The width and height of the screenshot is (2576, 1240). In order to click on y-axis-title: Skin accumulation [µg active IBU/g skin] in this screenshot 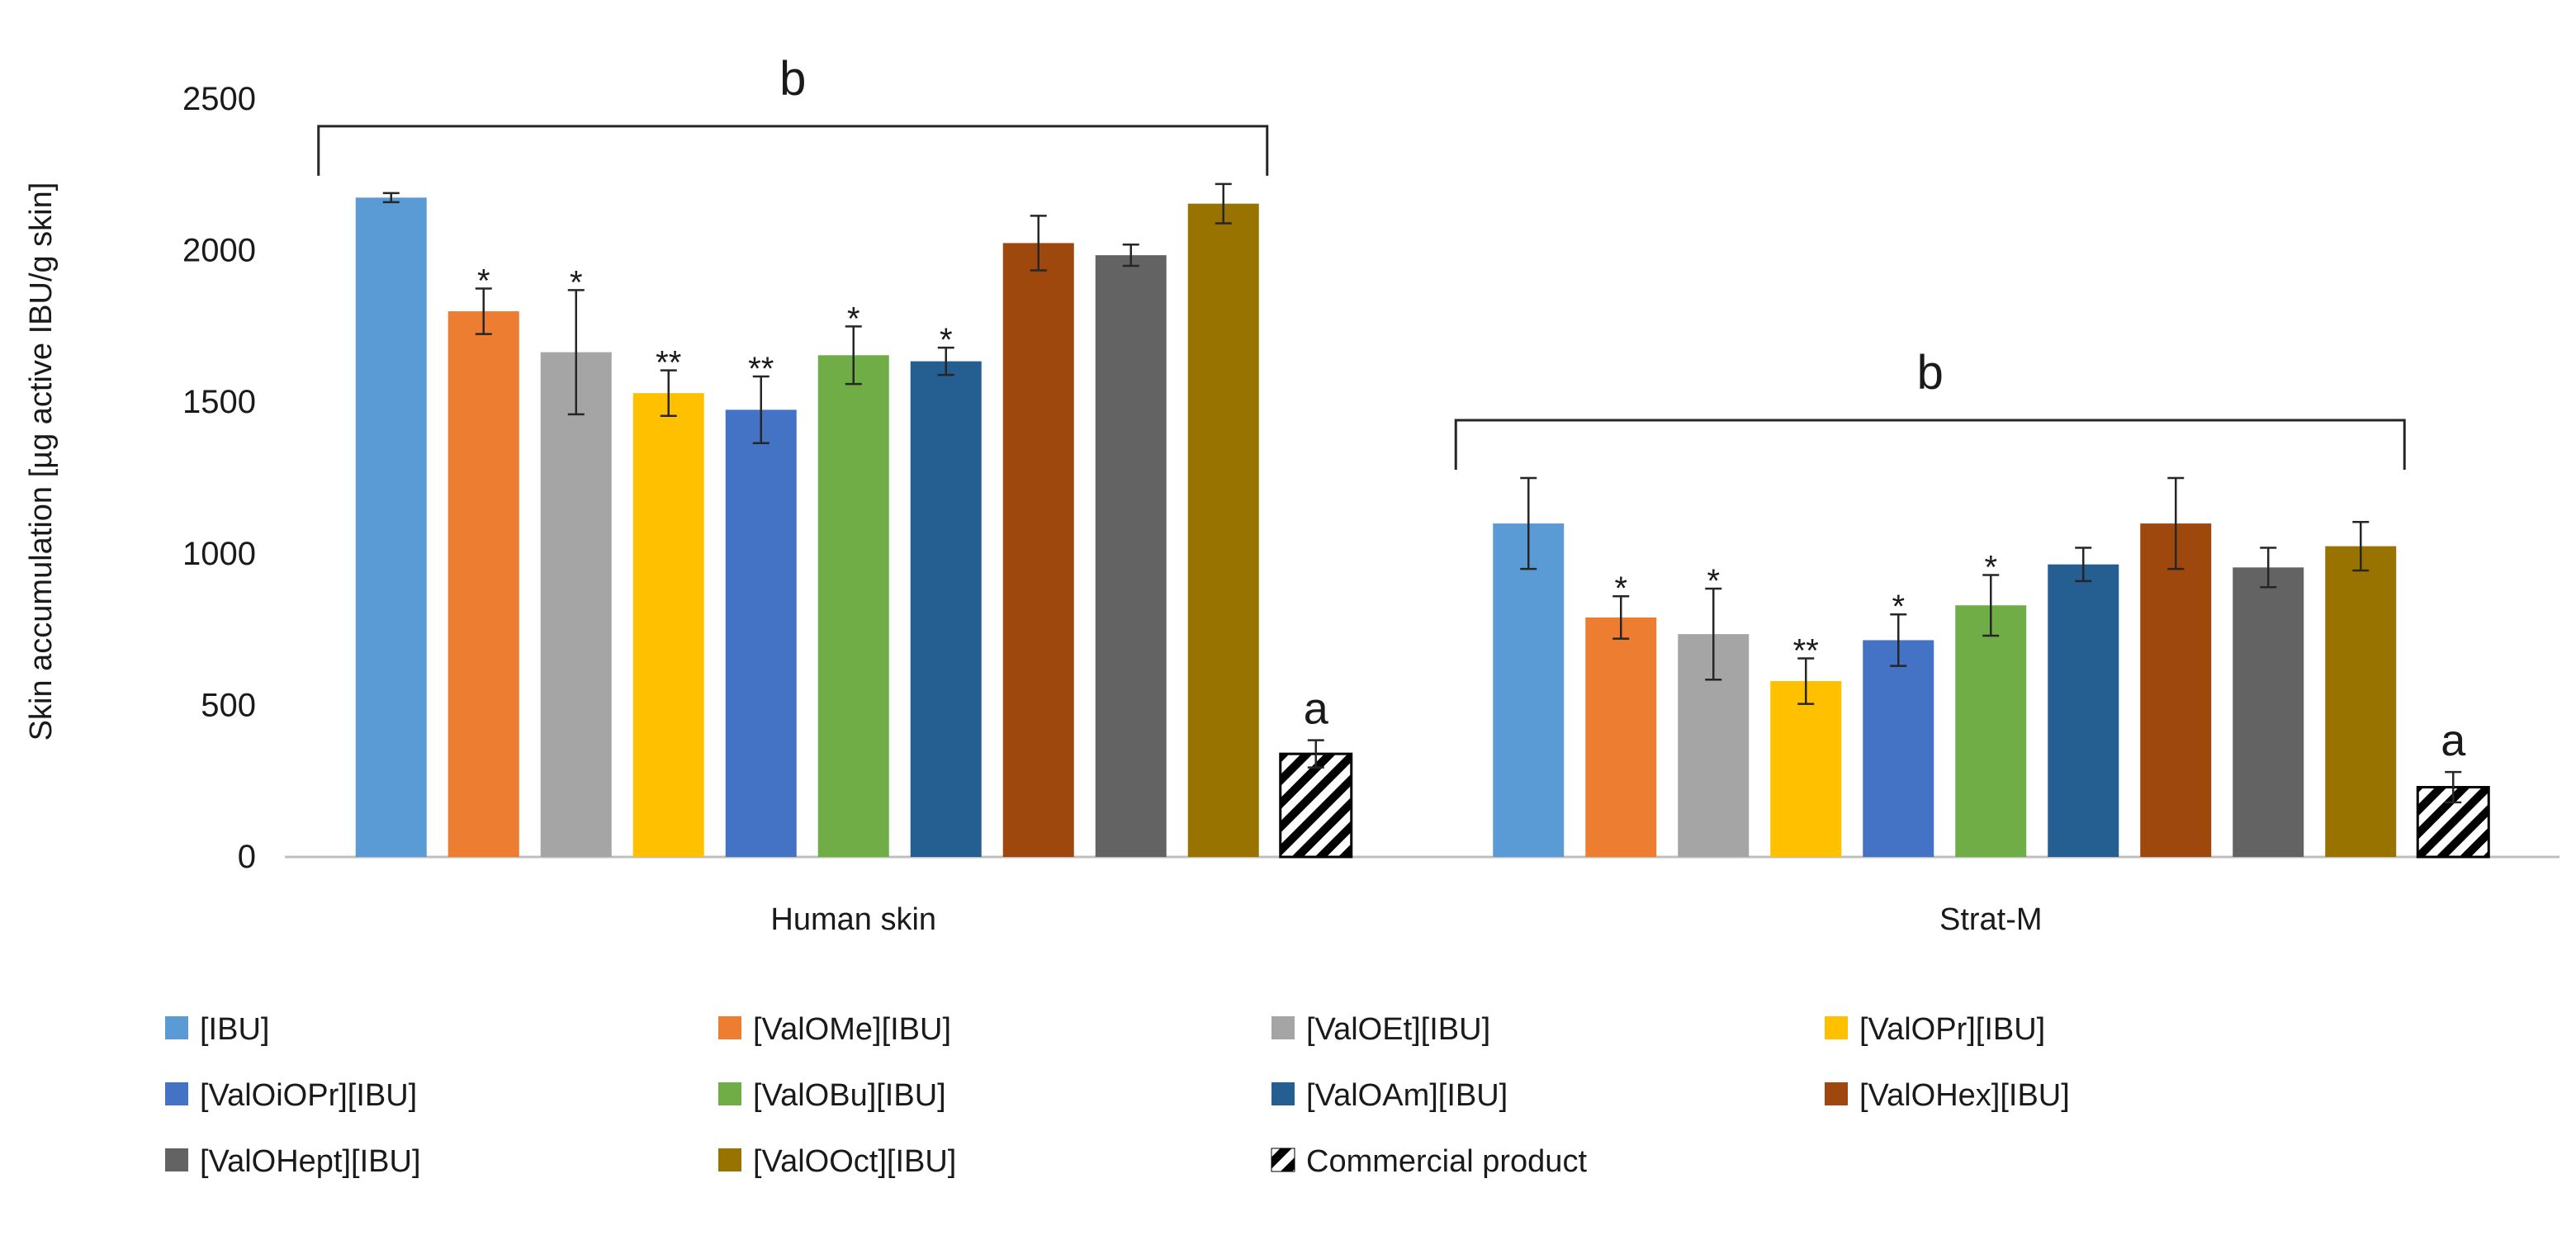, I will do `click(41, 461)`.